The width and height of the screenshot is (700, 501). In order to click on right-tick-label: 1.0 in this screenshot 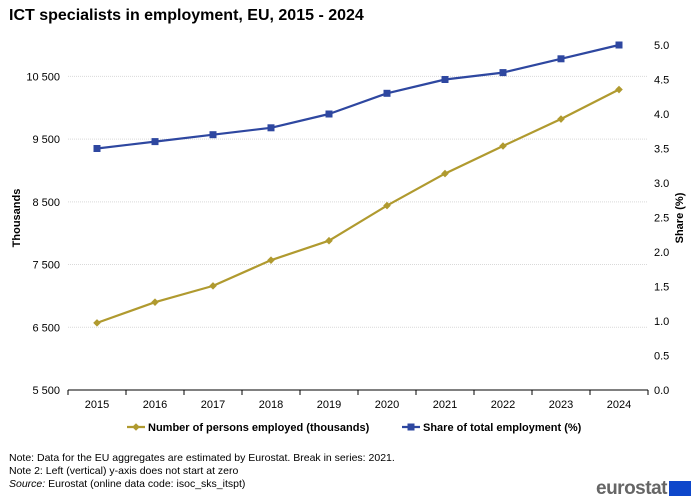, I will do `click(661, 322)`.